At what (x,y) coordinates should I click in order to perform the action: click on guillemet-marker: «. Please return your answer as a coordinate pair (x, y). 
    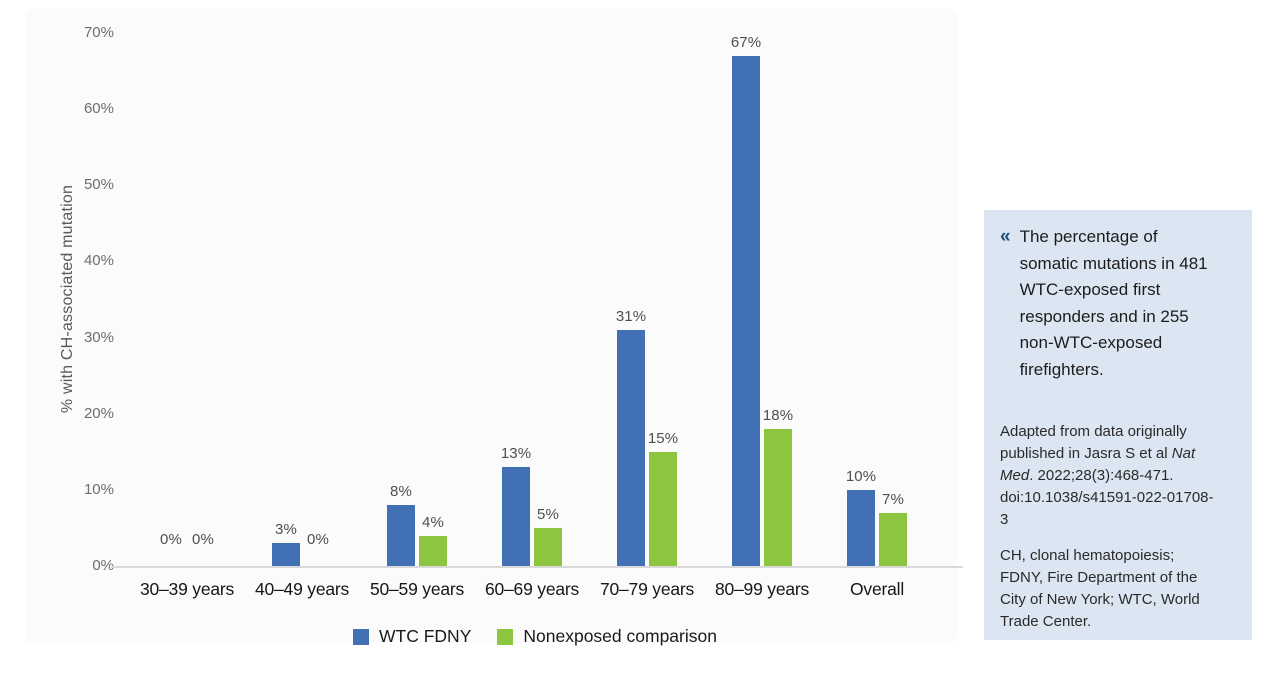
    Looking at the image, I should click on (1005, 236).